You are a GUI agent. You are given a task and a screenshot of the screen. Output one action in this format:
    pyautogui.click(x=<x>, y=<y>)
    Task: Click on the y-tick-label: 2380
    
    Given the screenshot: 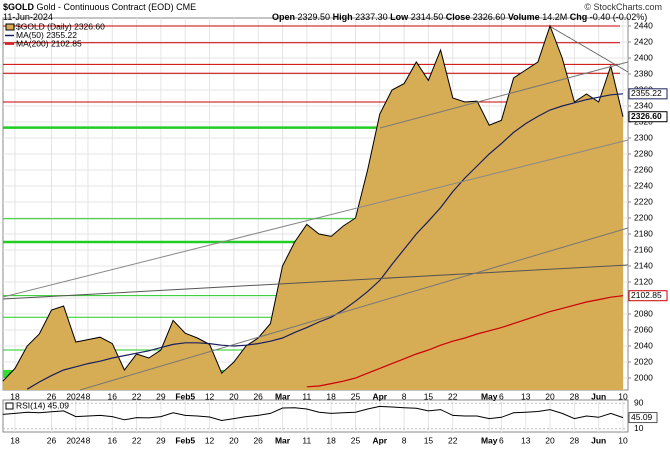 What is the action you would take?
    pyautogui.click(x=643, y=73)
    